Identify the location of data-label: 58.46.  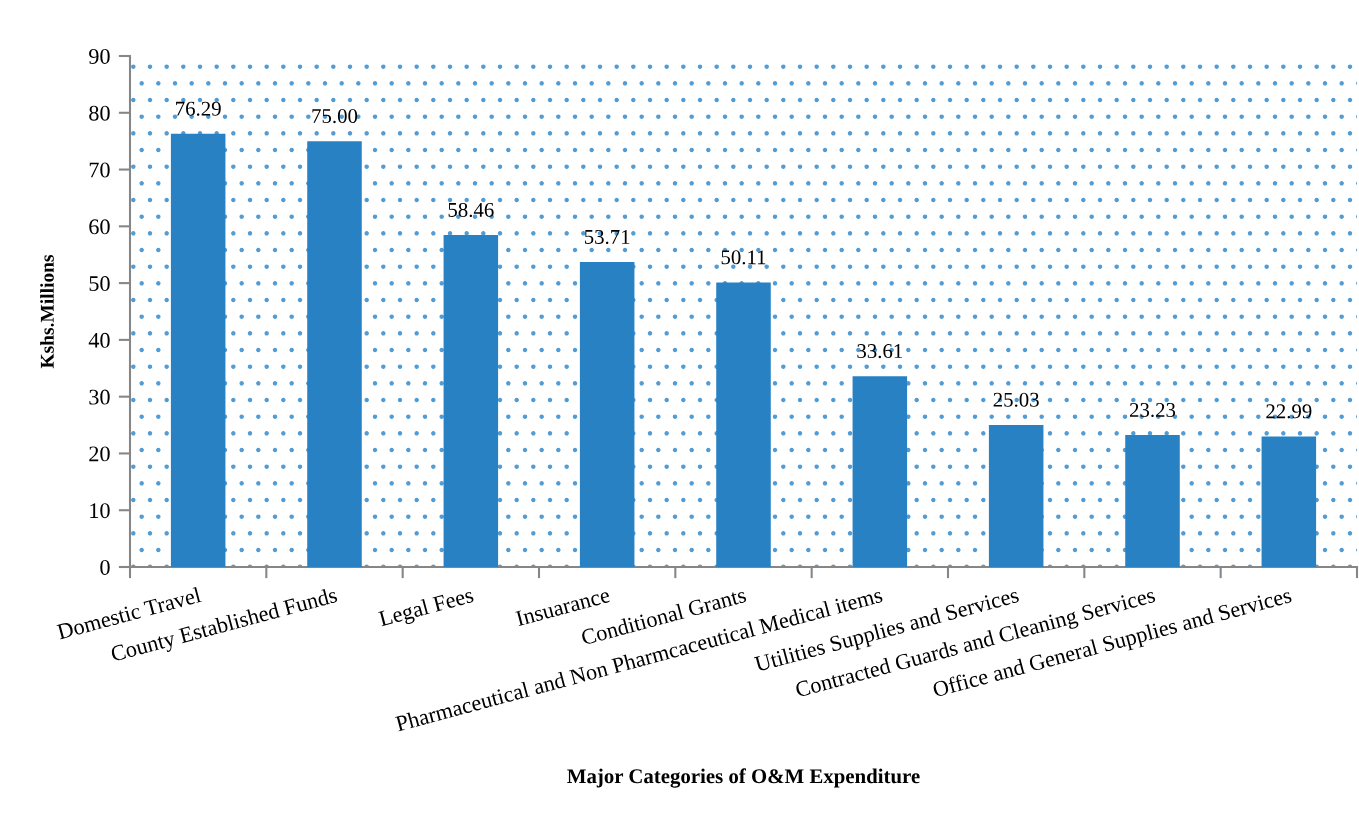
(471, 210).